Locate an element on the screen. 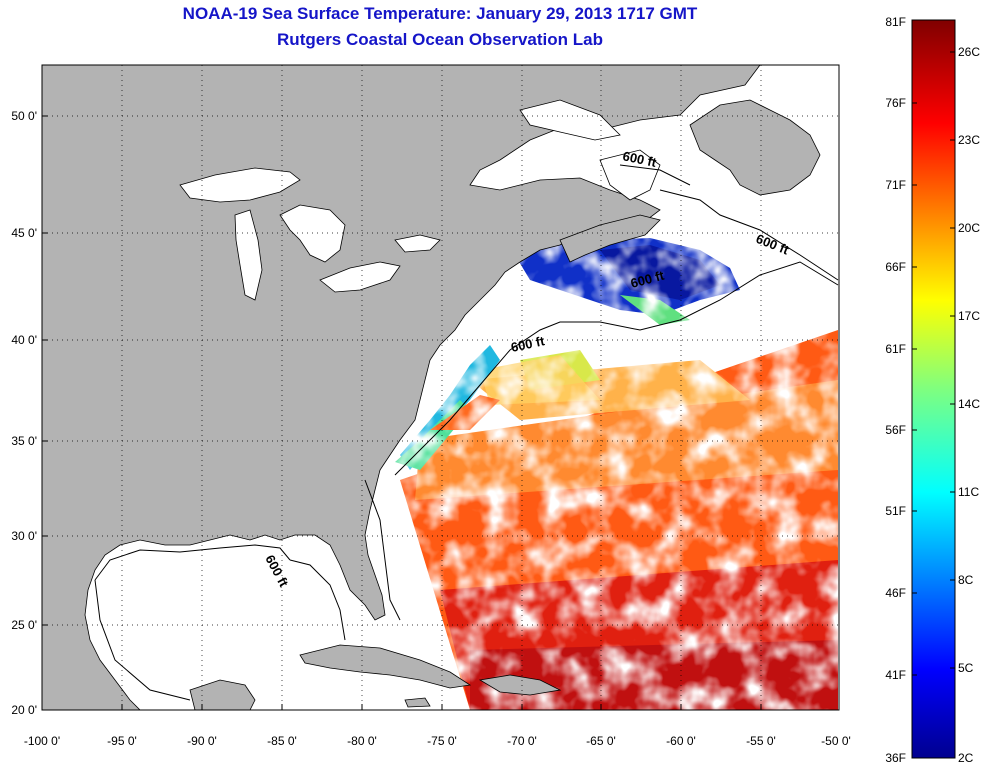 The width and height of the screenshot is (984, 770). x-tick-label: -70 0' is located at coordinates (522, 741).